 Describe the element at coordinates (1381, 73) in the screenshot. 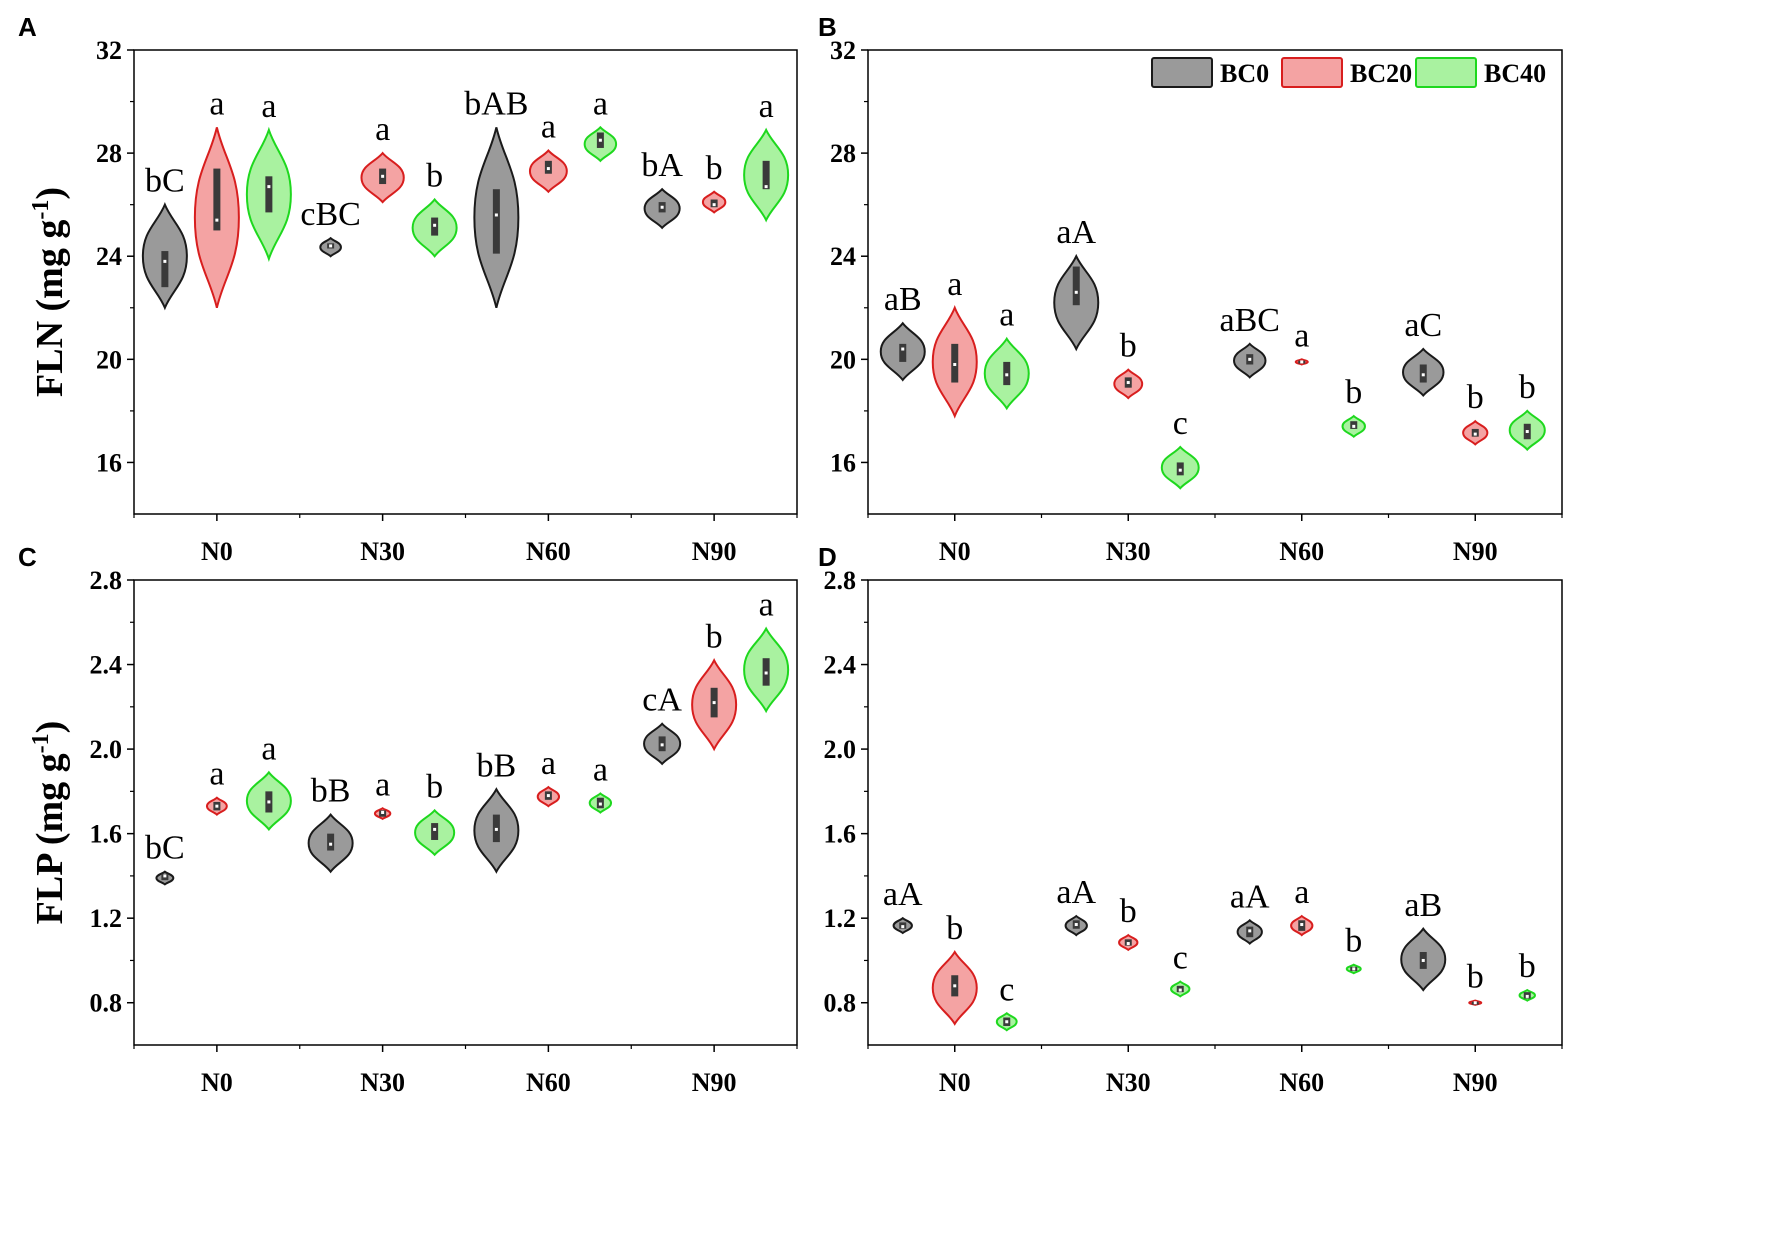

I see `legend-label-BC20: BC20` at that location.